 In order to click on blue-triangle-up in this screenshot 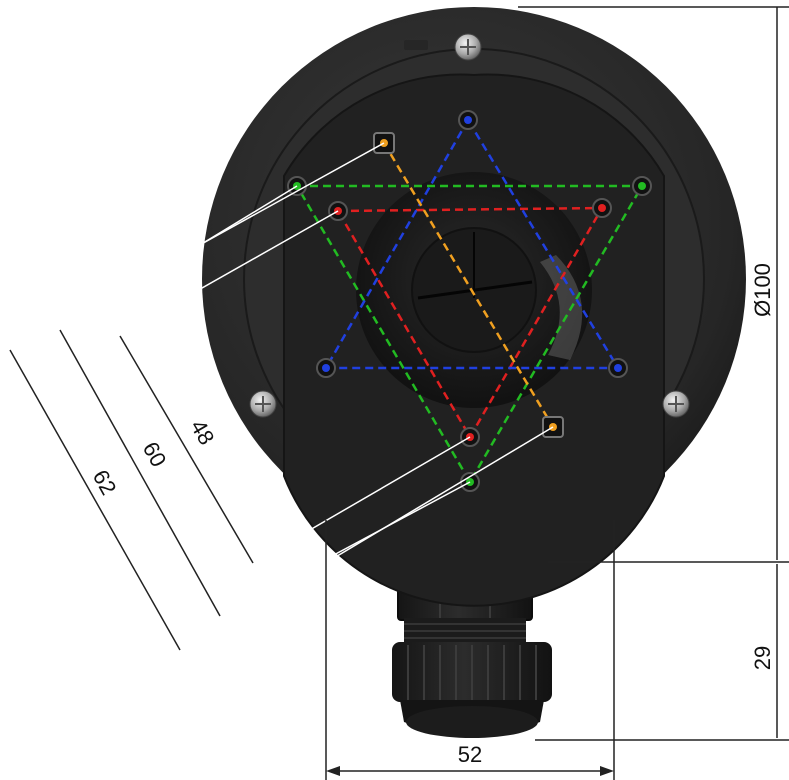, I will do `click(472, 243)`.